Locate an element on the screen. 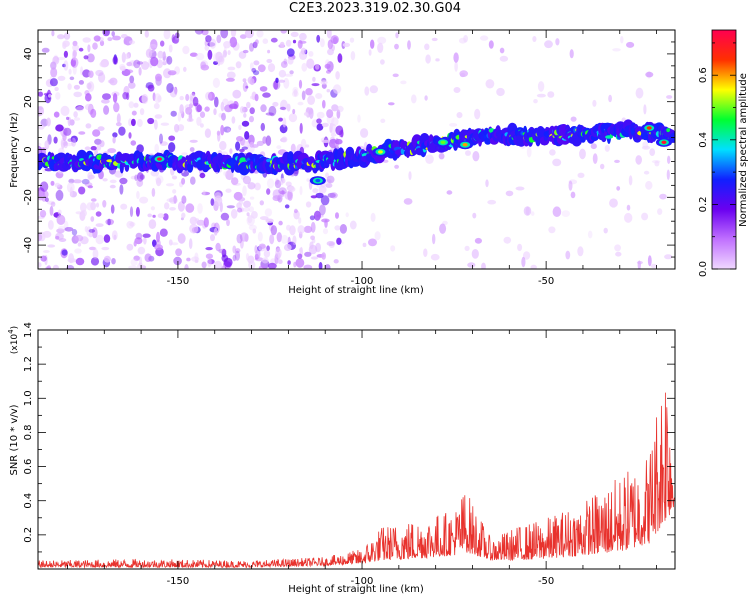 This screenshot has width=750, height=600. bottom-y-axis-label: SNR (10 * v/v) is located at coordinates (14, 439).